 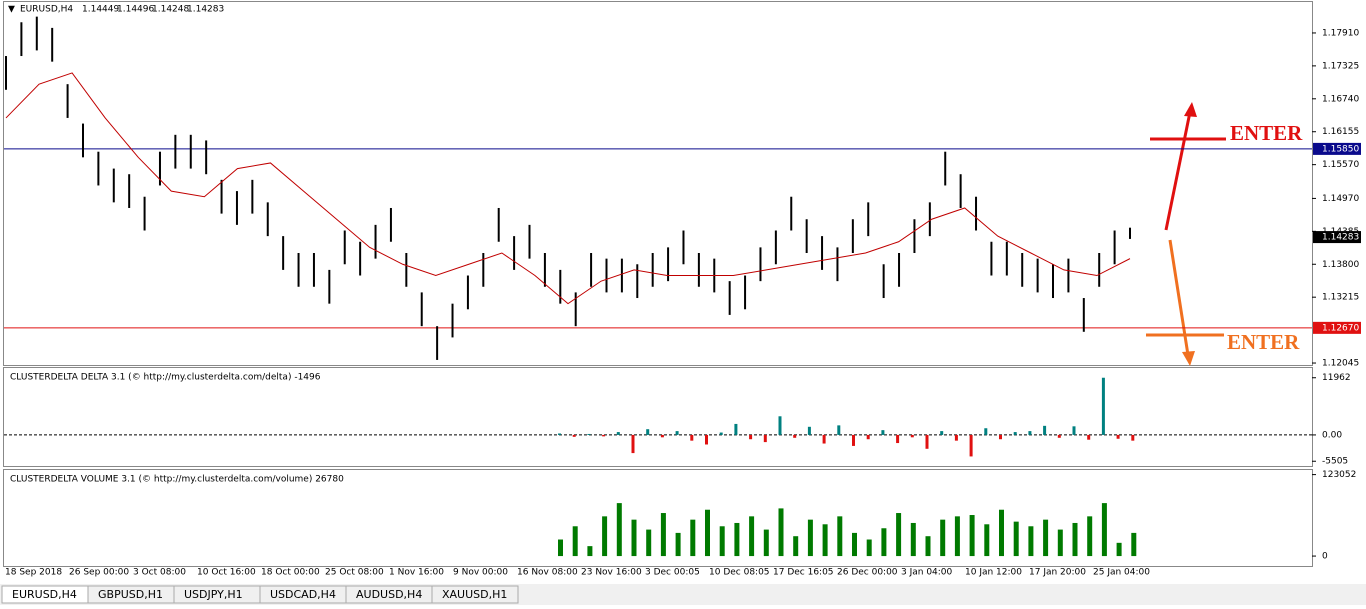 What do you see at coordinates (927, 573) in the screenshot?
I see `x-tick-label: 3 Jan 04:00` at bounding box center [927, 573].